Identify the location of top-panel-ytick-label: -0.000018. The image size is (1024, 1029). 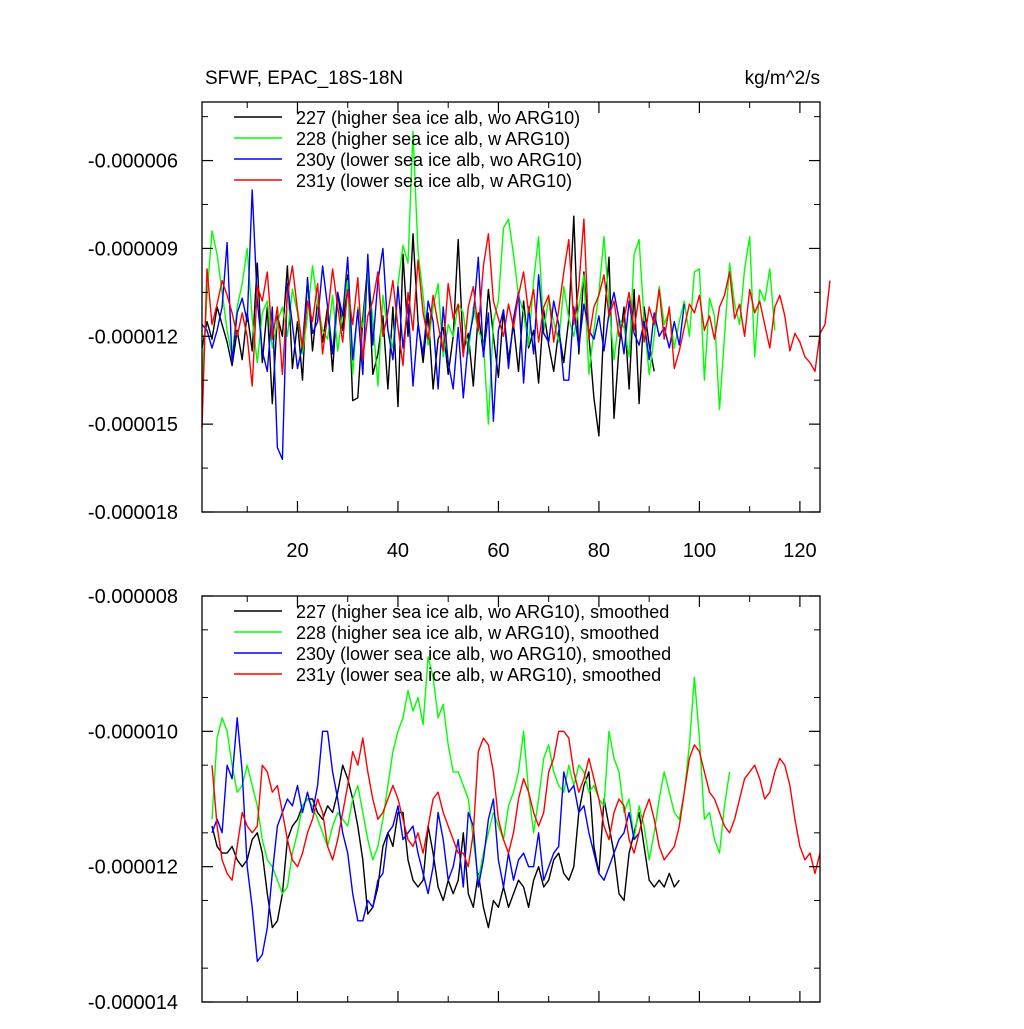
(133, 513).